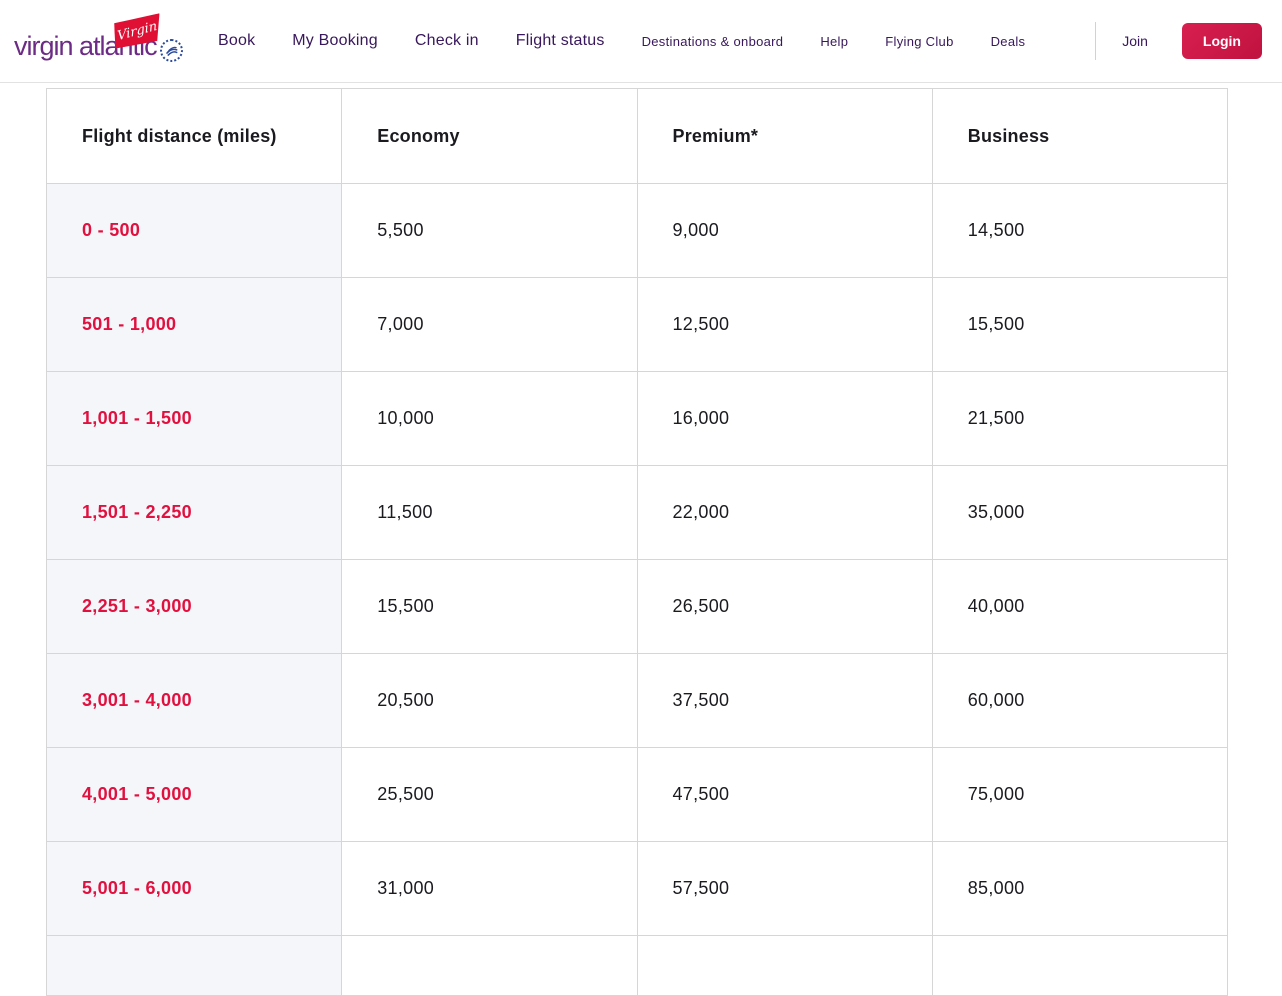 The width and height of the screenshot is (1282, 996). I want to click on skyteam-icon, so click(171, 50).